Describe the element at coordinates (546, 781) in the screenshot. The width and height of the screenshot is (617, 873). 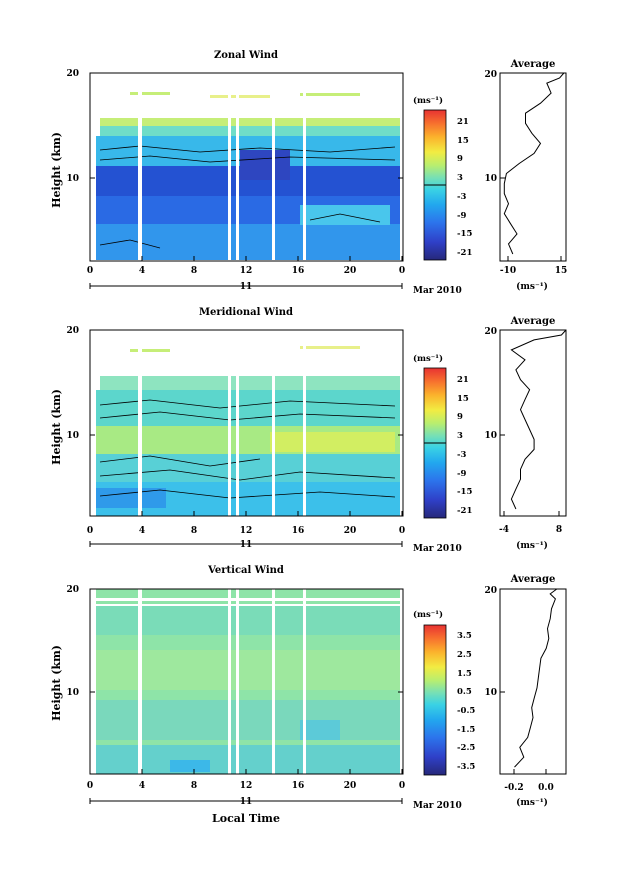
I see `profile-x-tick: 0.0` at that location.